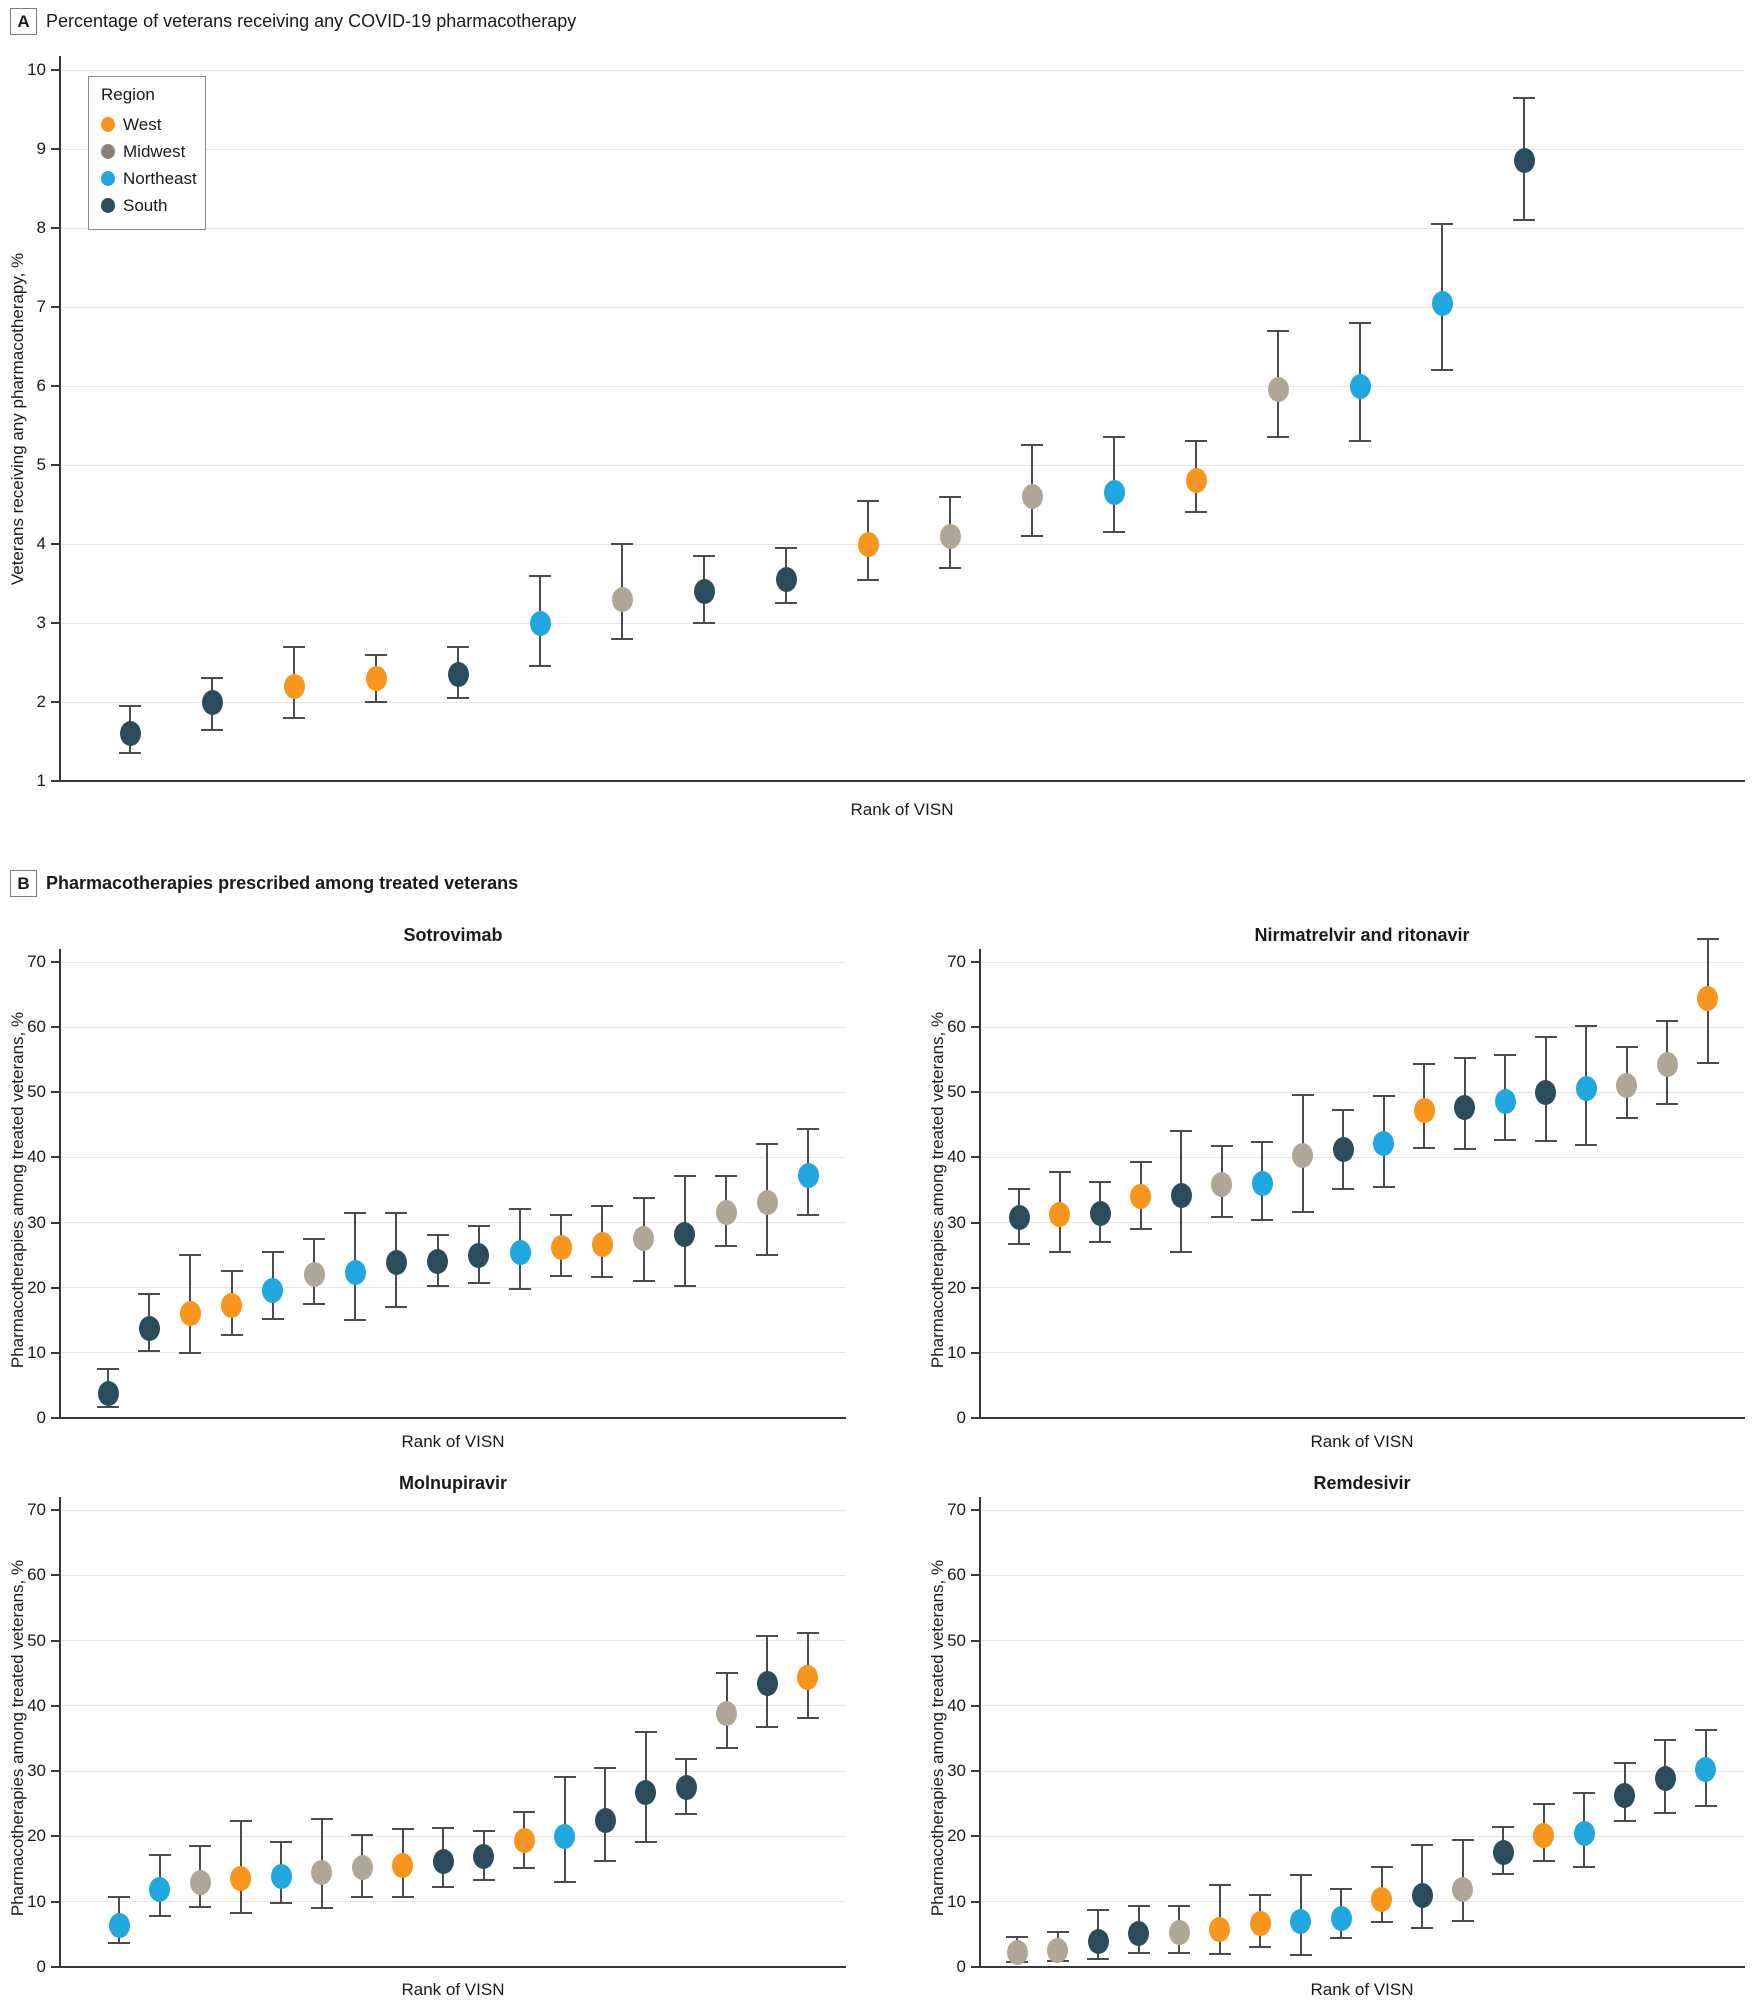  What do you see at coordinates (148, 124) in the screenshot?
I see `legend-item-west: West` at bounding box center [148, 124].